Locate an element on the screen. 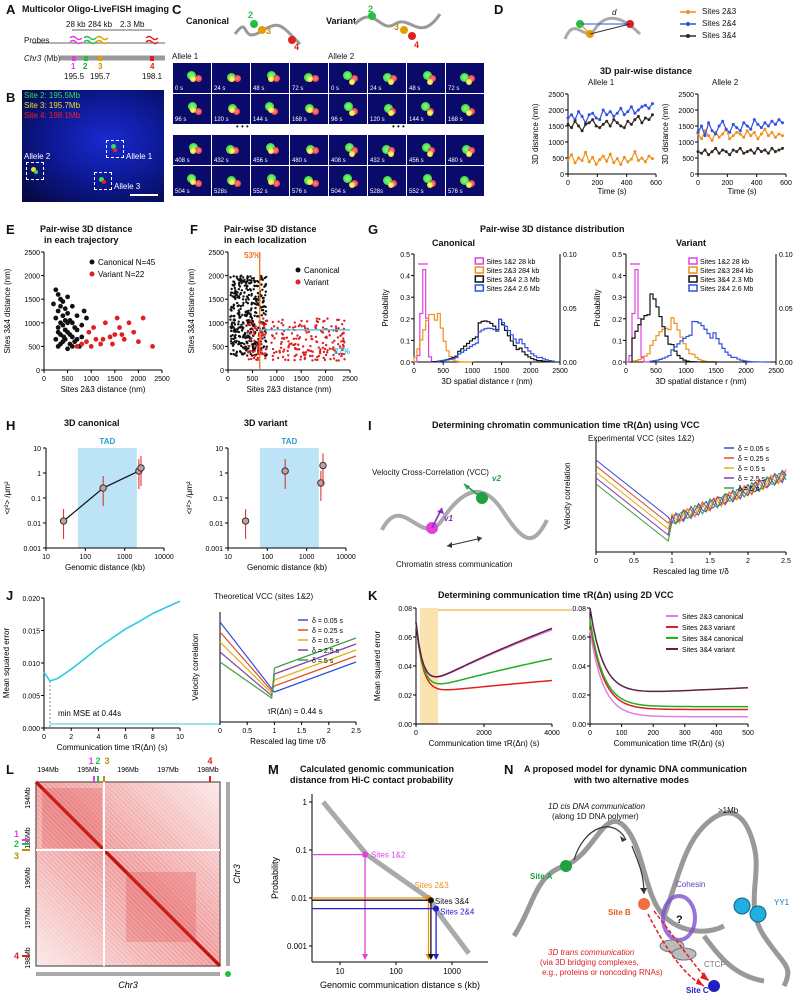 The image size is (800, 1000). x-tick-label: 1 is located at coordinates (672, 561).